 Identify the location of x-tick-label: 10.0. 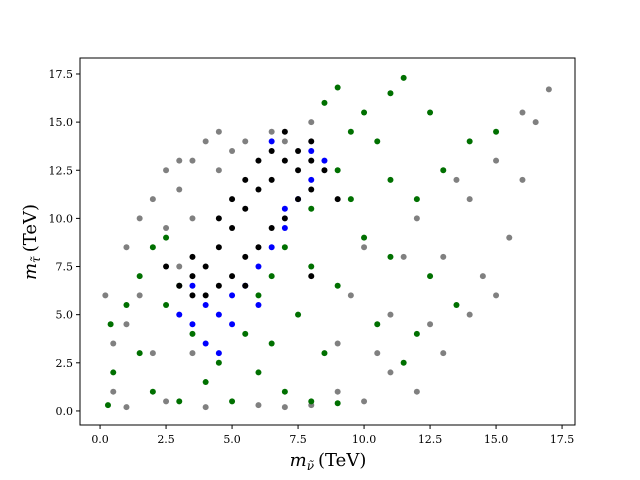
(364, 439).